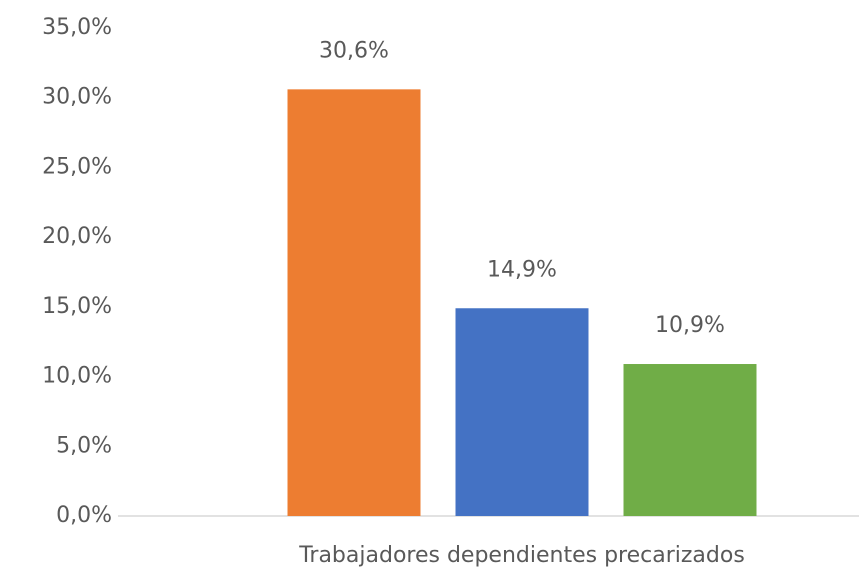 The height and width of the screenshot is (576, 859). I want to click on y-tick-label: 0,0%, so click(84, 515).